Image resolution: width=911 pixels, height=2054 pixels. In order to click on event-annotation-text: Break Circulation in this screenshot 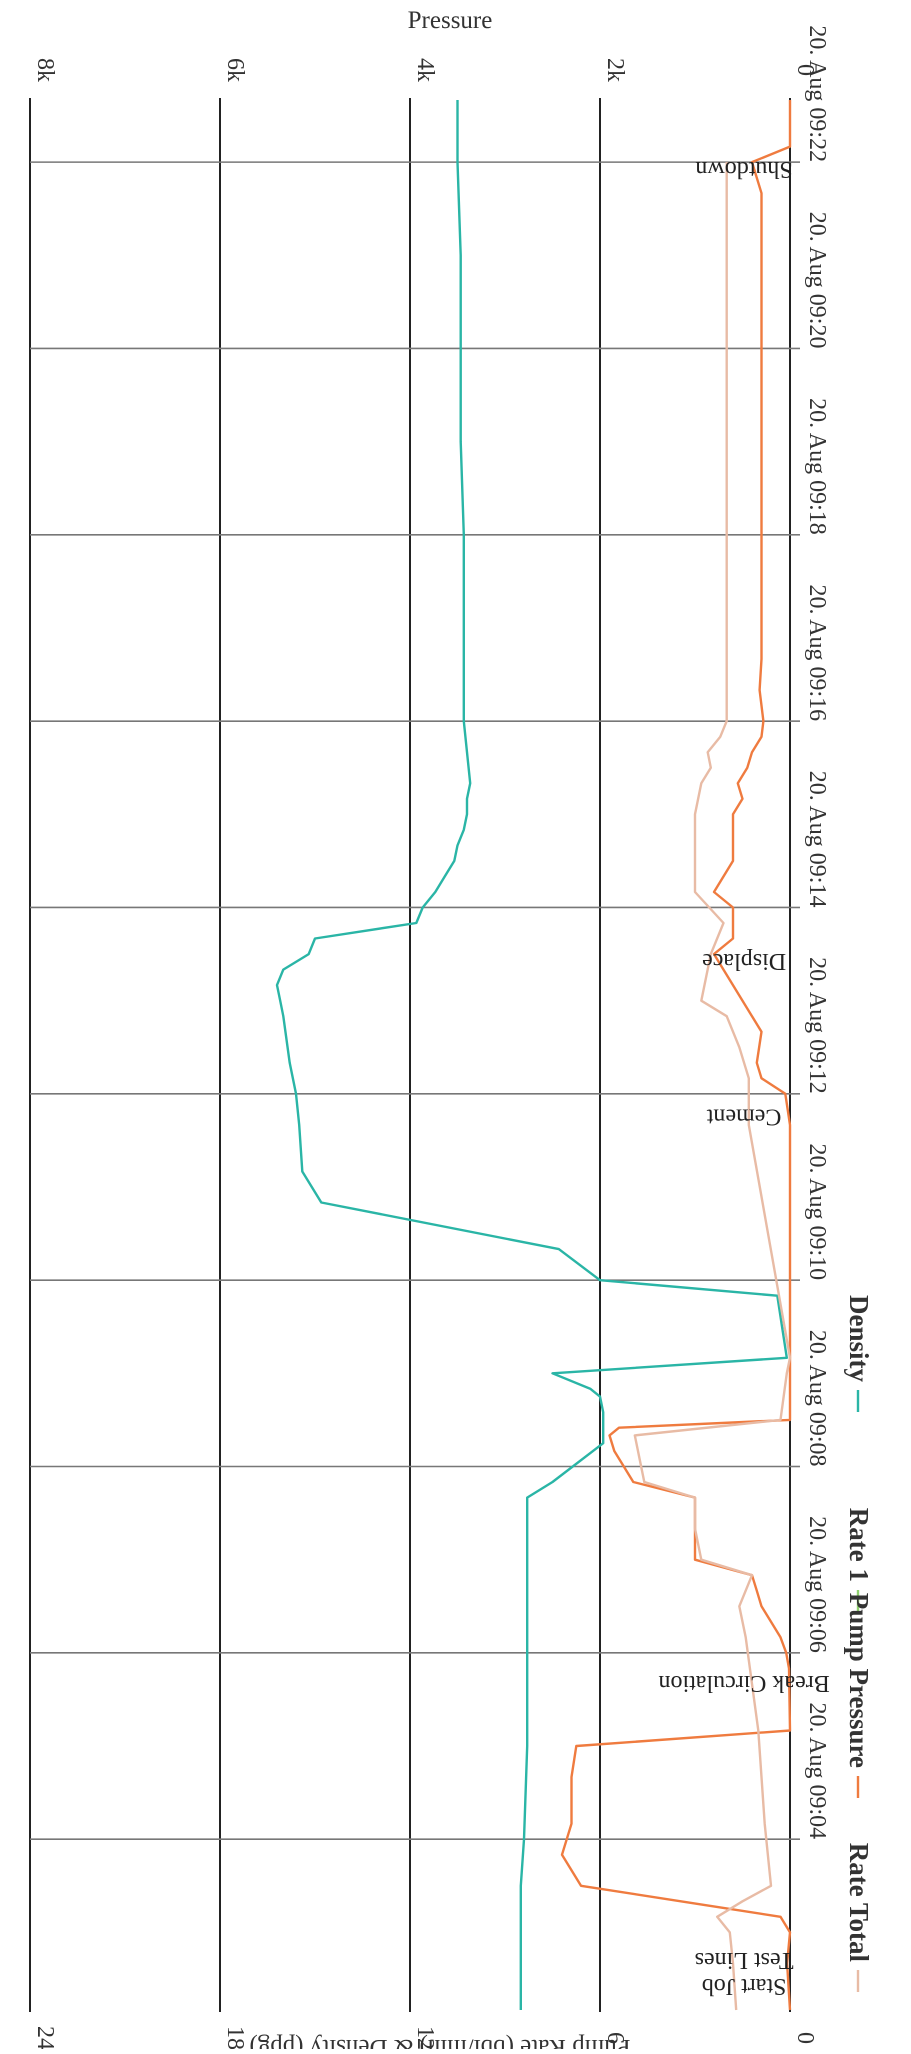, I will do `click(743, 1683)`.